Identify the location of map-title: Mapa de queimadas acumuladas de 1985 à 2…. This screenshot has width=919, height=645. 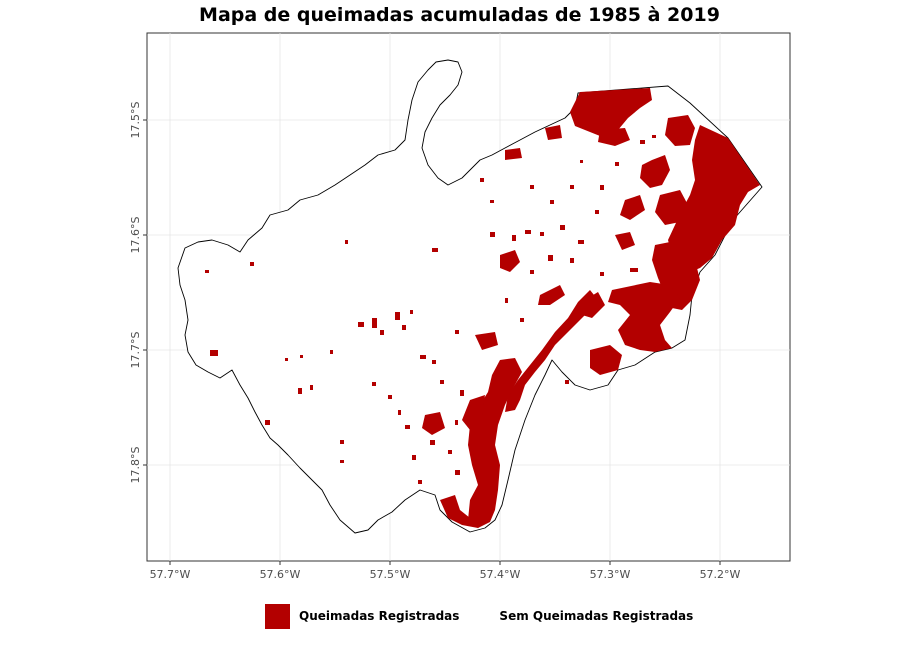
(459, 15).